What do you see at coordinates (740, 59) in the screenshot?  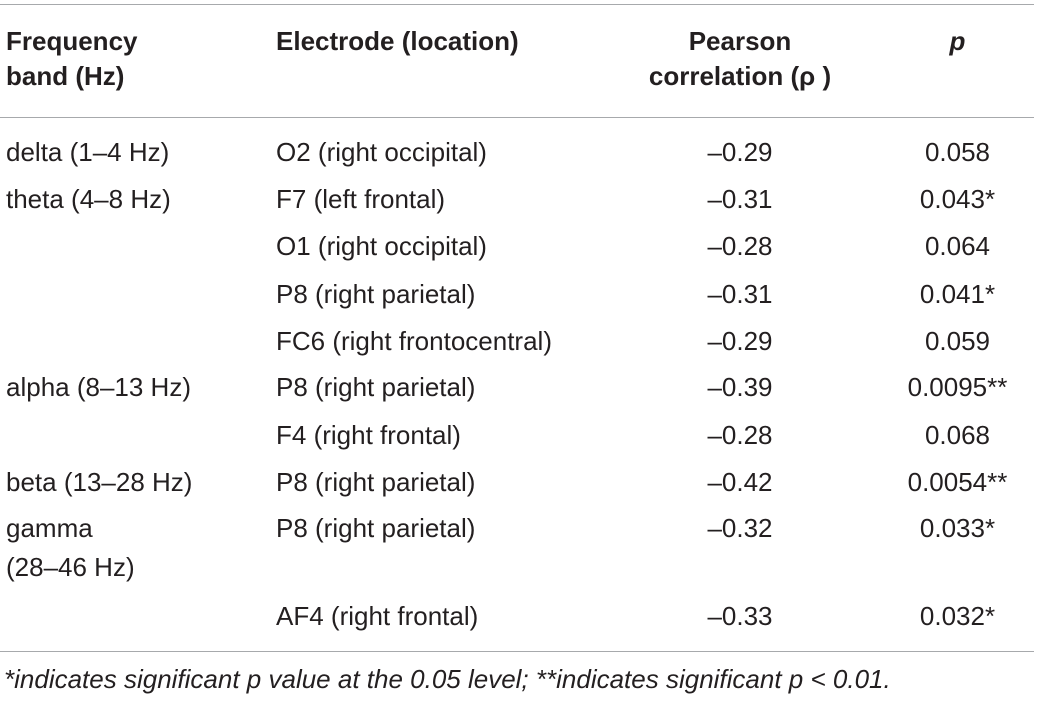 I see `header-pearson-correlation: Pearson correlation (ρ )` at bounding box center [740, 59].